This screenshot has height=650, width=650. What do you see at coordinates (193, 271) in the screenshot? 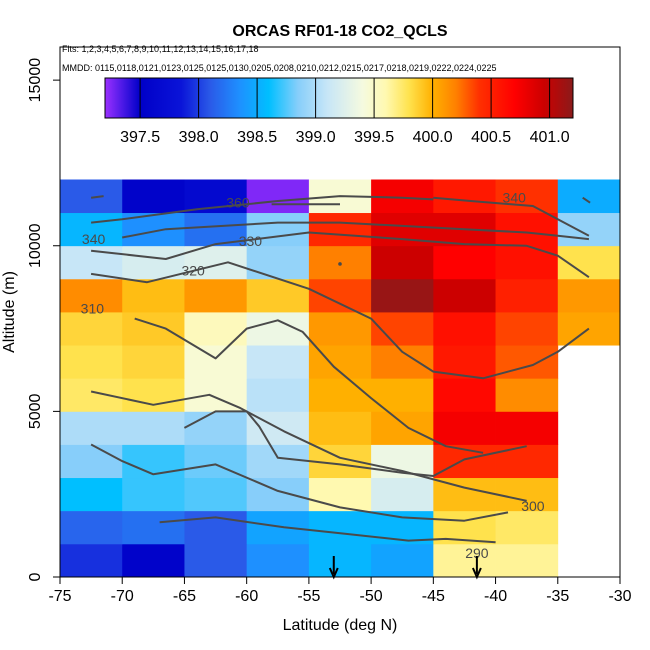
I see `contour-label: 320` at bounding box center [193, 271].